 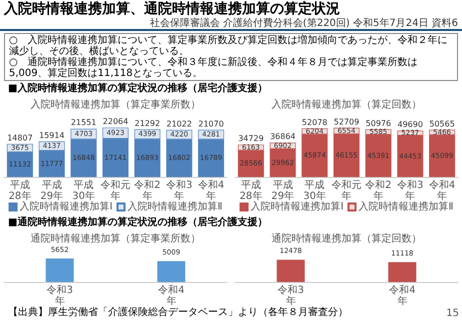 I want to click on total-label: 21022, so click(x=179, y=123).